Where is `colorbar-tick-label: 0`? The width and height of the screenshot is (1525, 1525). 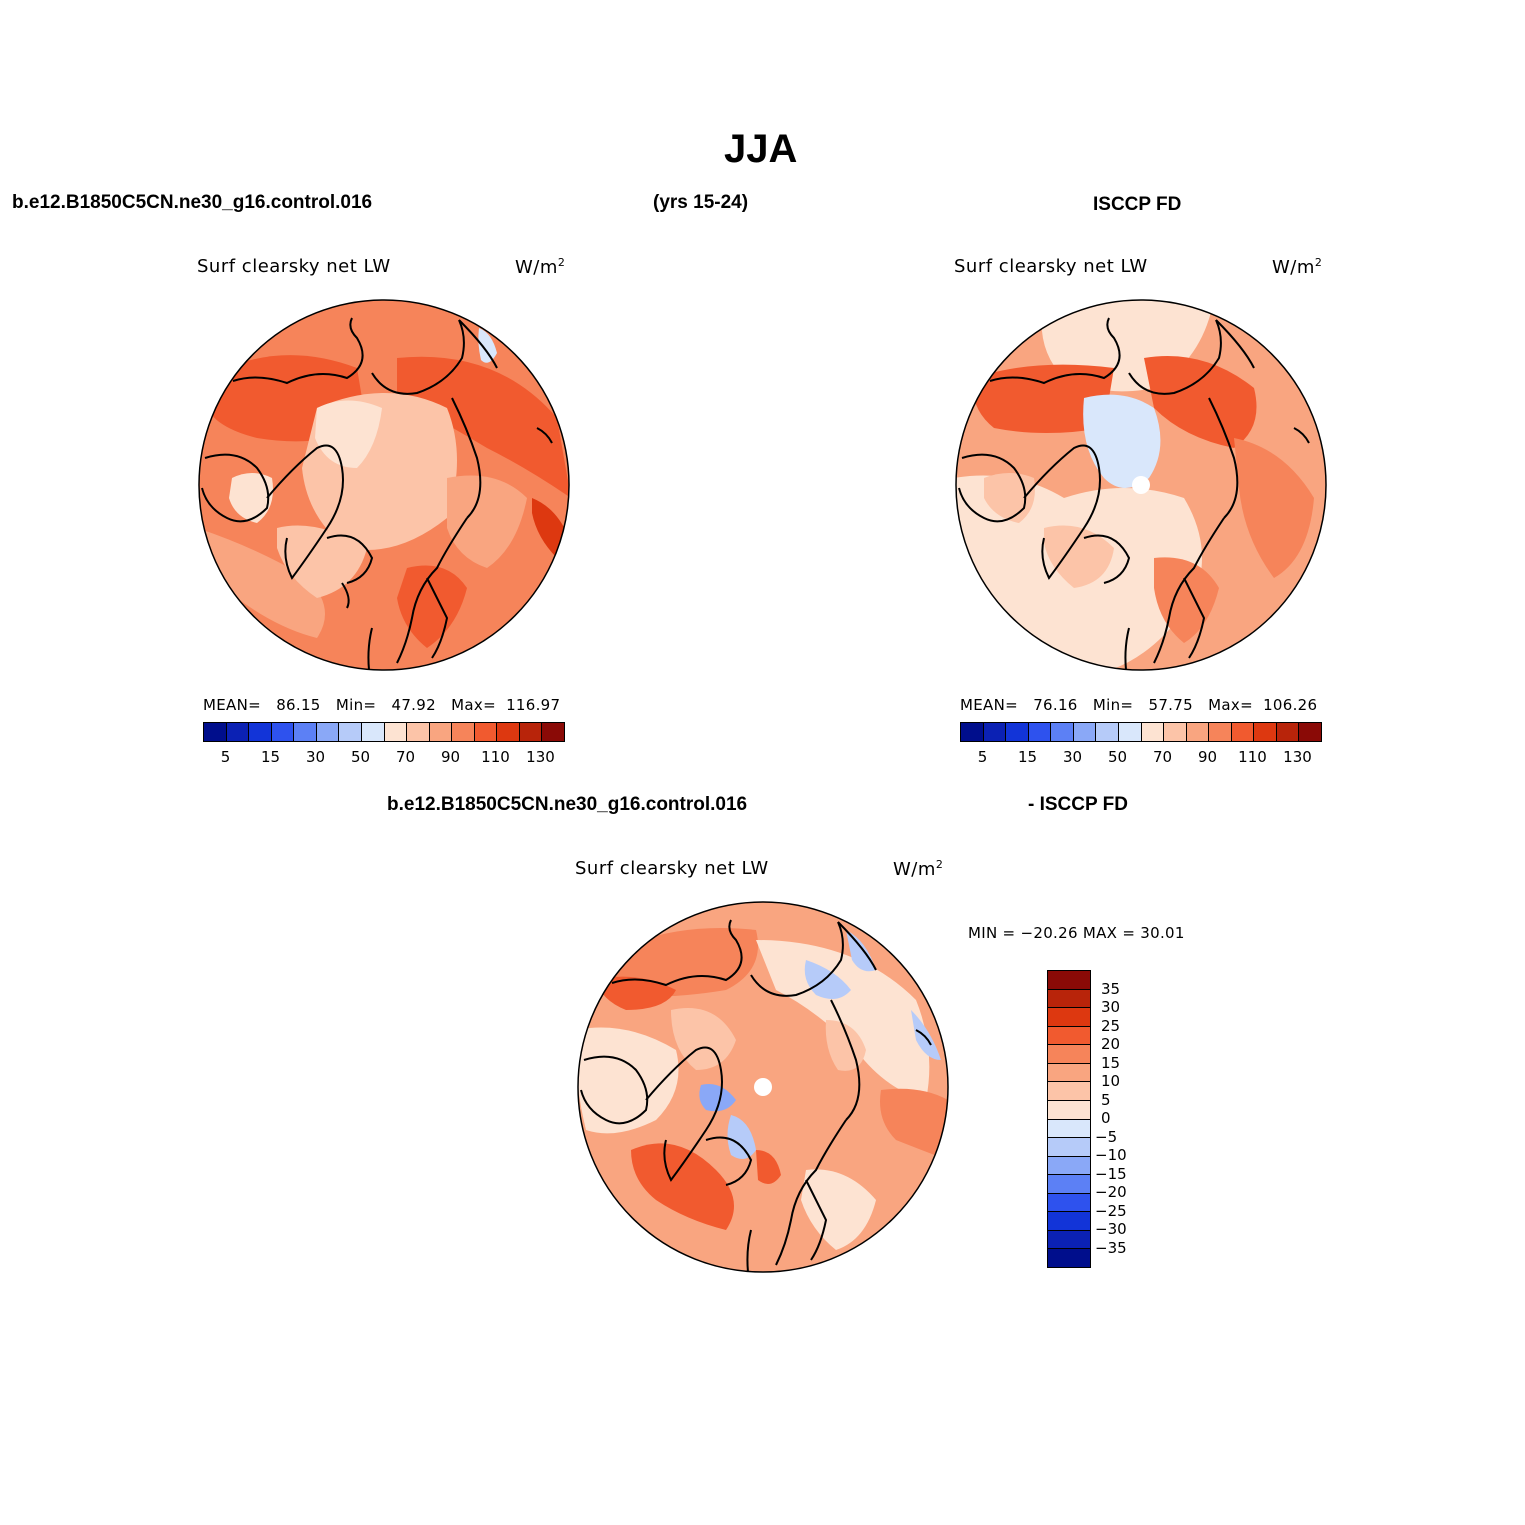 colorbar-tick-label: 0 is located at coordinates (1106, 1118).